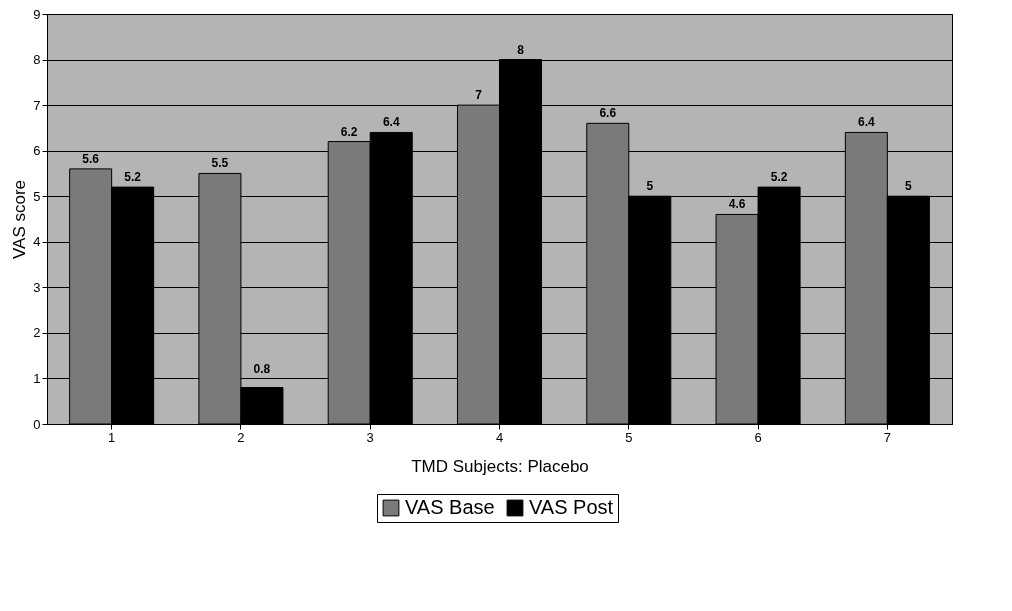  What do you see at coordinates (37, 424) in the screenshot?
I see `y-tick-label: 0` at bounding box center [37, 424].